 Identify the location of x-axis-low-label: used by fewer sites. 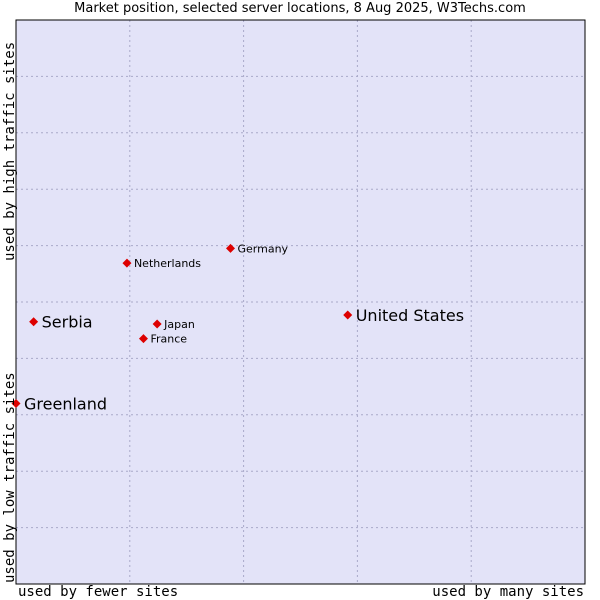
(98, 592).